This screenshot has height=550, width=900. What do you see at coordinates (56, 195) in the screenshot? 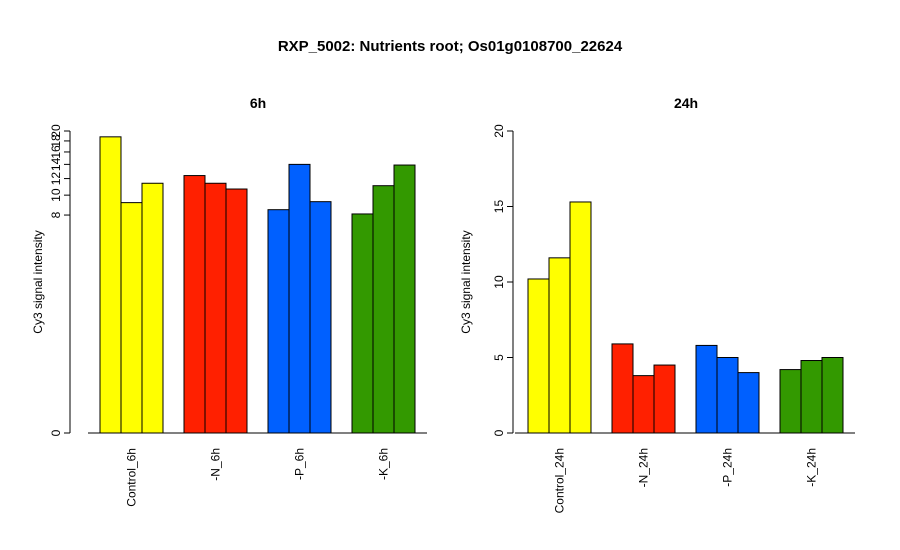
I see `y-tick-label-0-2: 10` at bounding box center [56, 195].